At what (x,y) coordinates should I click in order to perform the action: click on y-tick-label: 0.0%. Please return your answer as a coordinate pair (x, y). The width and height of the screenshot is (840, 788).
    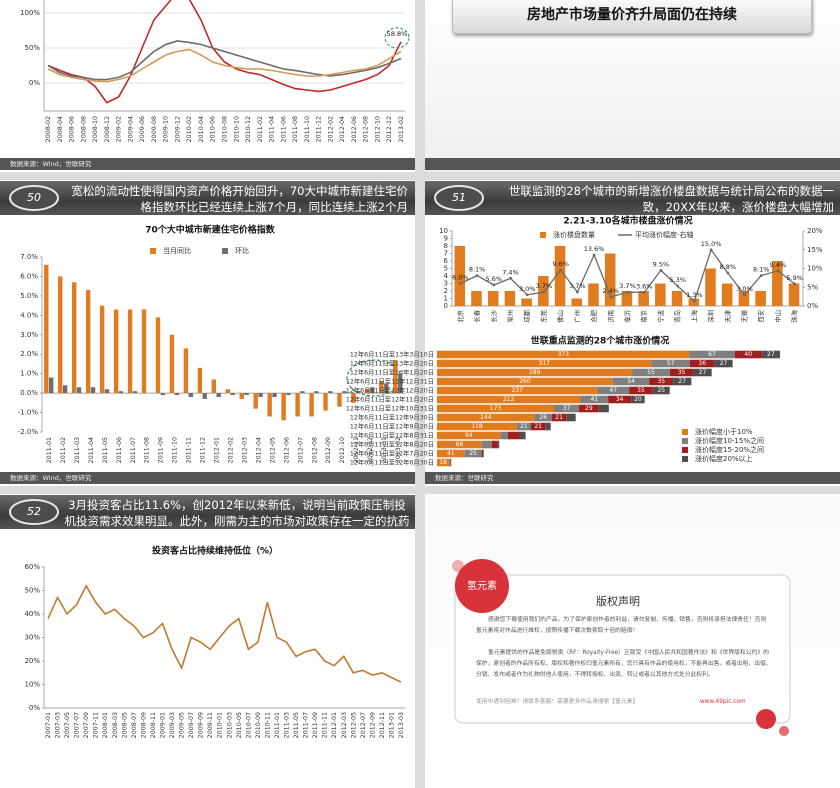
    Looking at the image, I should click on (29, 393).